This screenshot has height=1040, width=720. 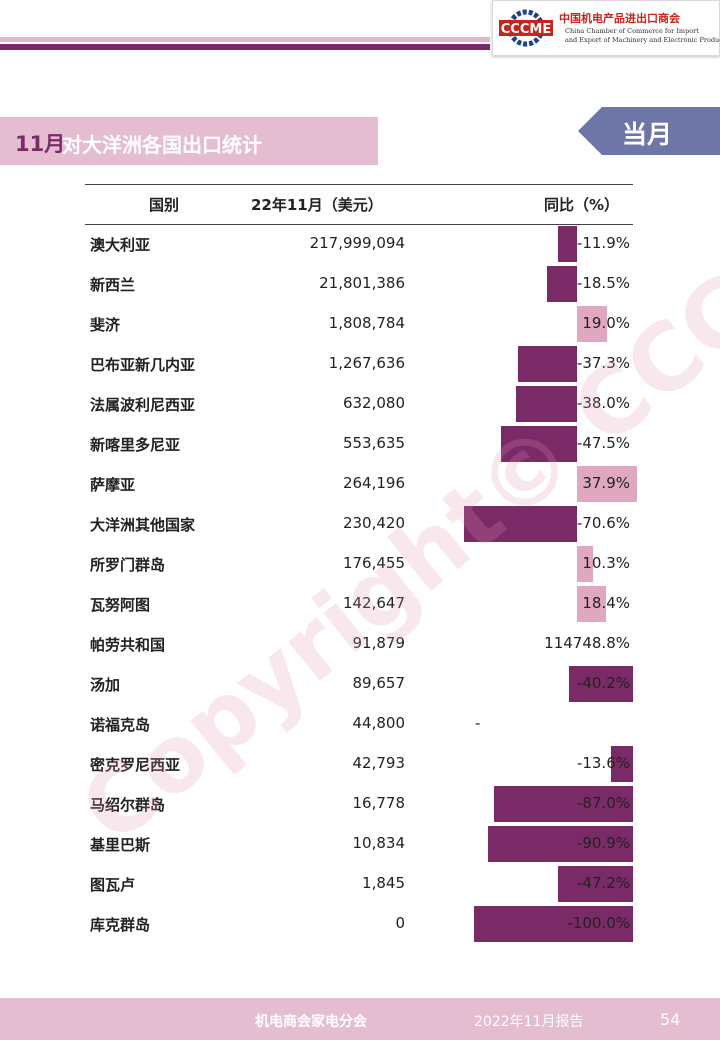 What do you see at coordinates (311, 1022) in the screenshot?
I see `footer-org: 机电商会家电分会` at bounding box center [311, 1022].